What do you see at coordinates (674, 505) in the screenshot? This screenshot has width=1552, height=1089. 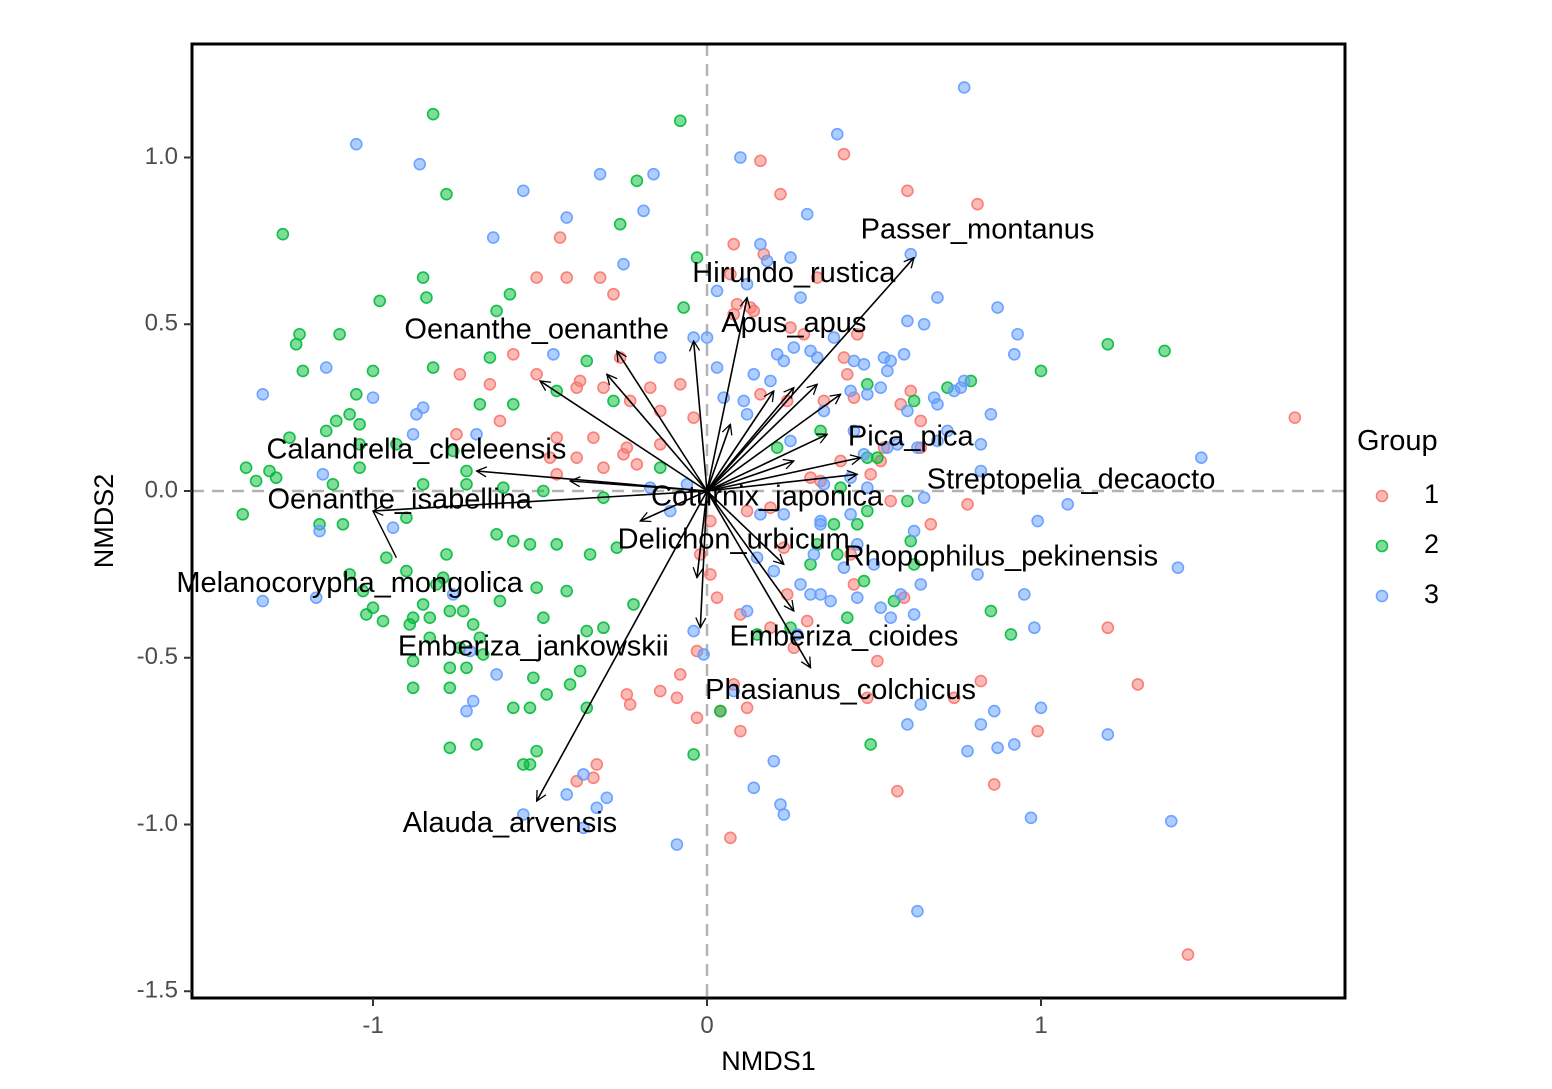 I see `vector-coturnix-japonica` at bounding box center [674, 505].